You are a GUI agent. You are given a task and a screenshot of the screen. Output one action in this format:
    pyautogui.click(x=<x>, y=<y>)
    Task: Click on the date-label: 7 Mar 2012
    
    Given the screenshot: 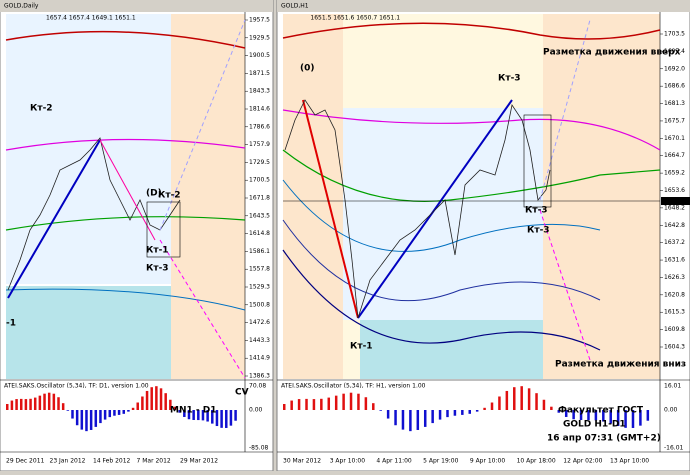 What is the action you would take?
    pyautogui.click(x=154, y=461)
    